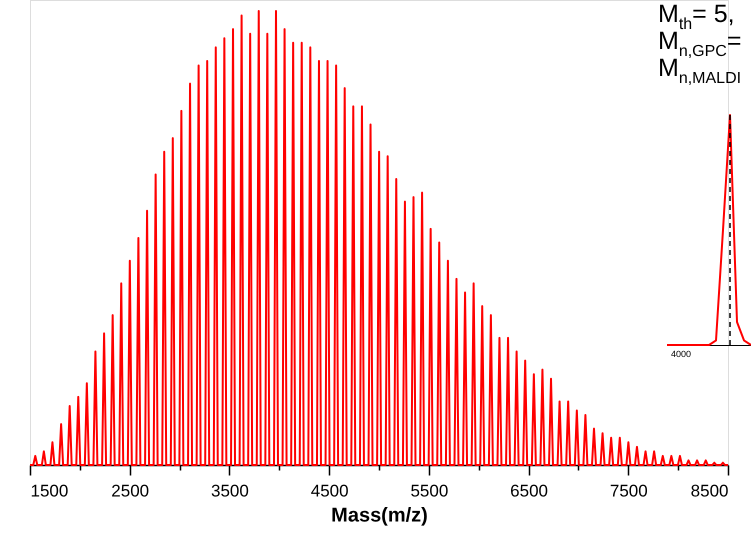  I want to click on x-tick-label: 8500, so click(709, 491).